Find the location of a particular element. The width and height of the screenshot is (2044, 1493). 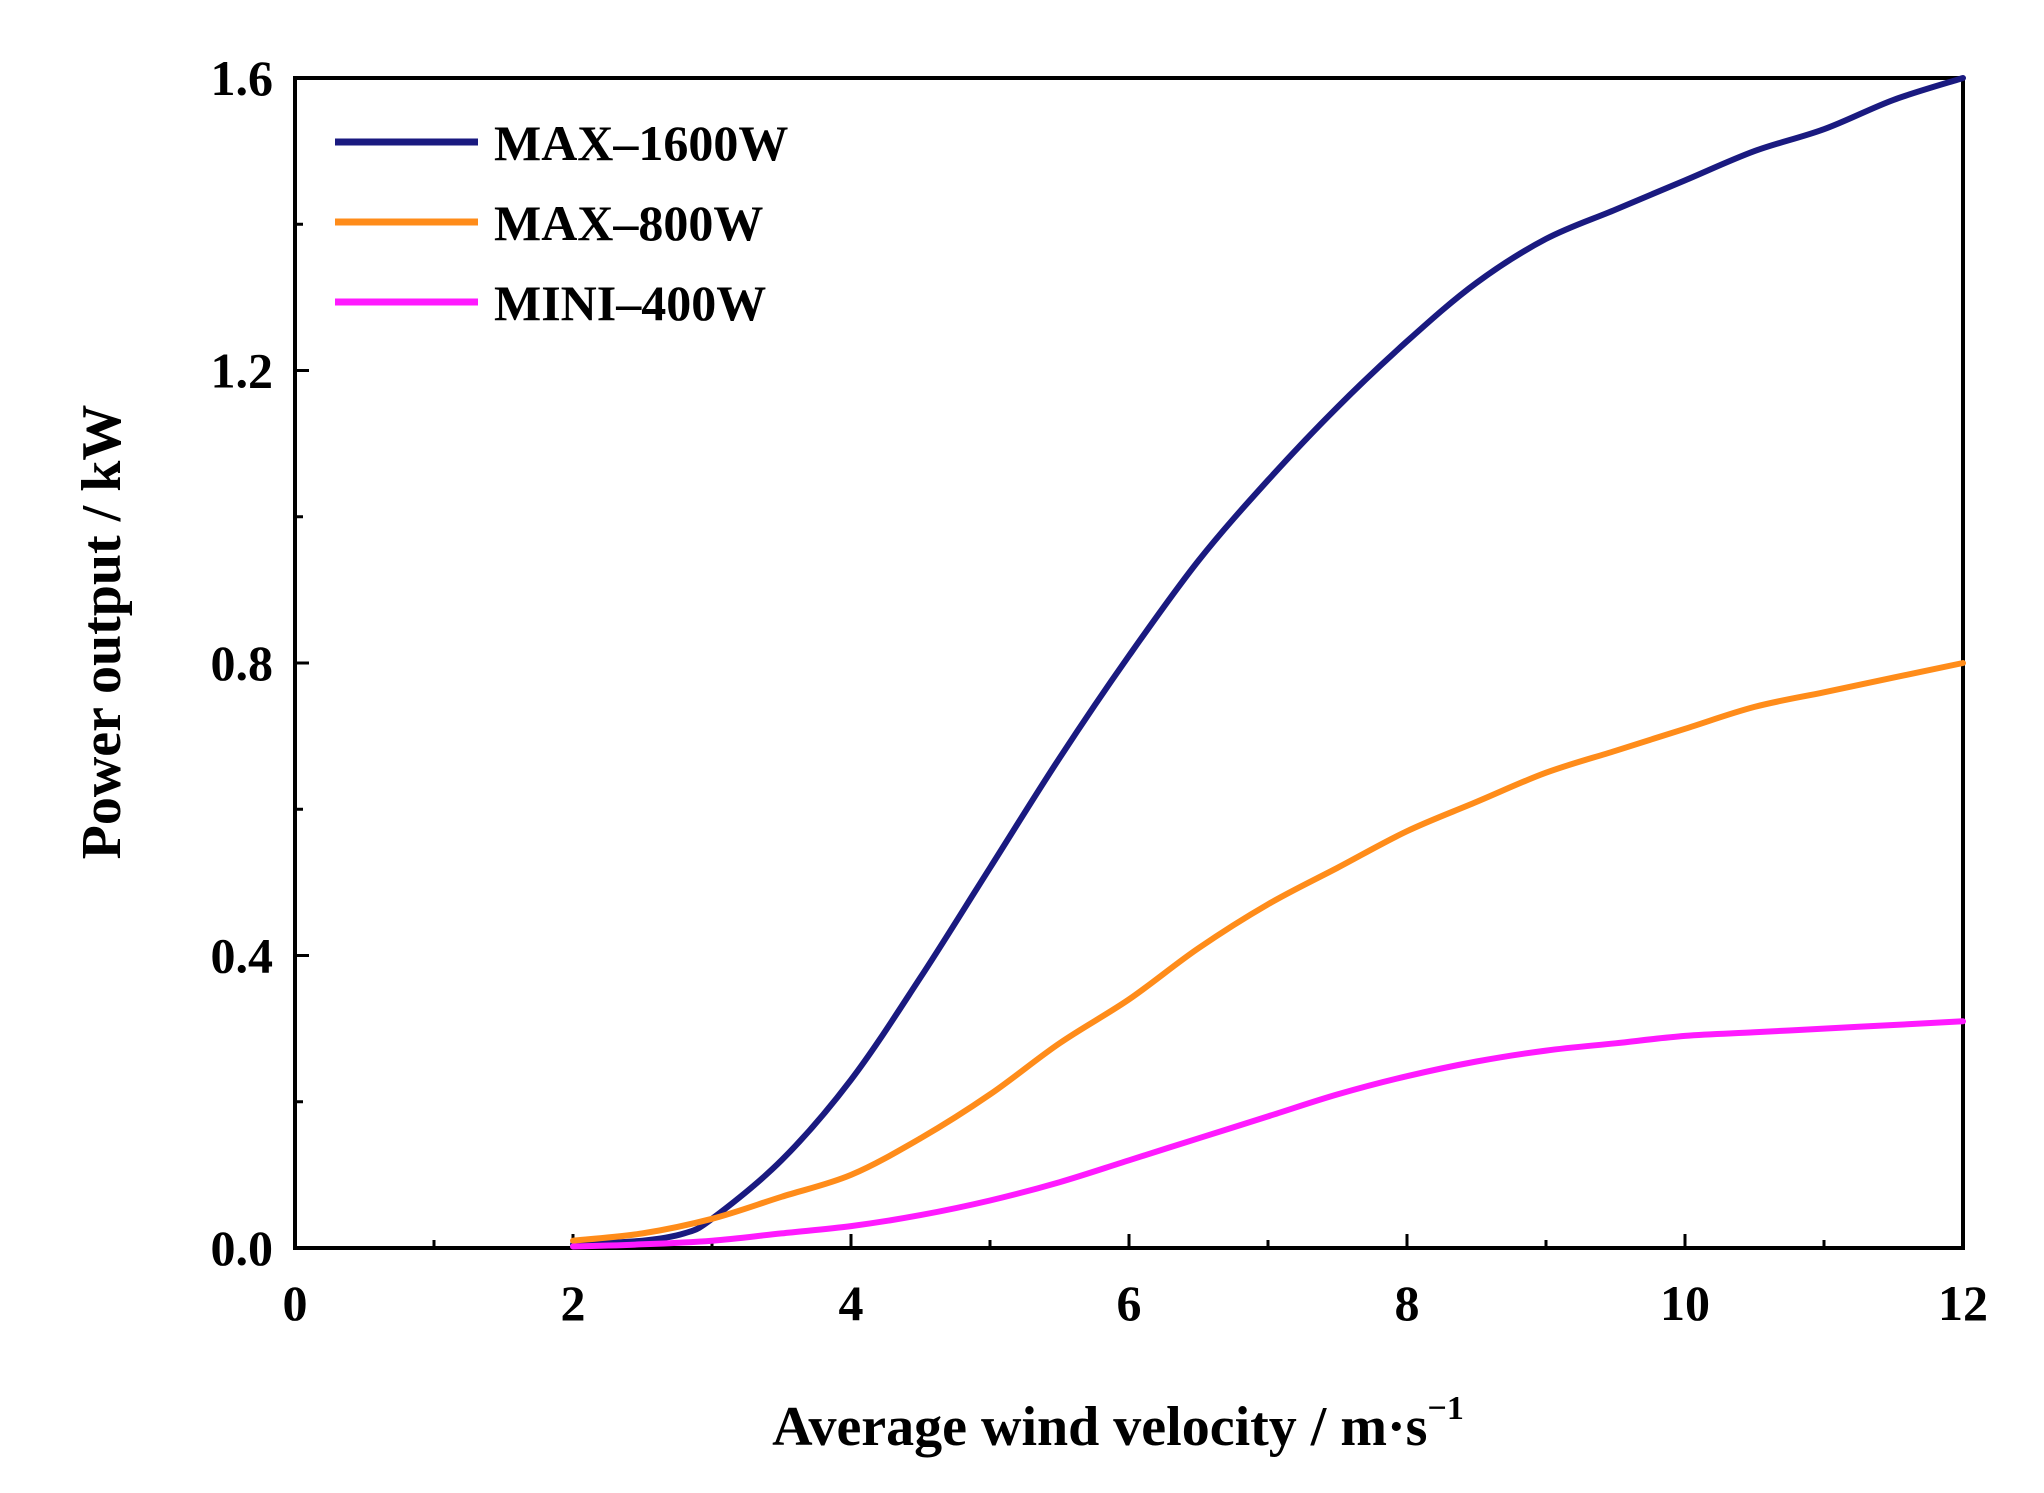

legend-label: MAX–1600W is located at coordinates (641, 143).